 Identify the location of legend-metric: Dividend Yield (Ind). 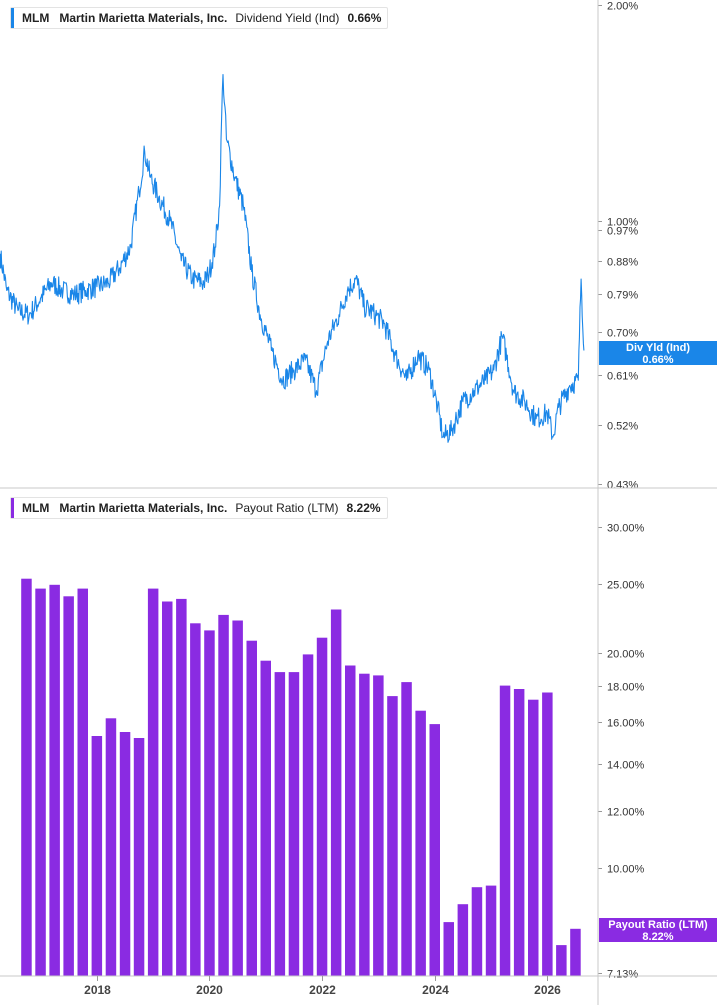
(287, 18).